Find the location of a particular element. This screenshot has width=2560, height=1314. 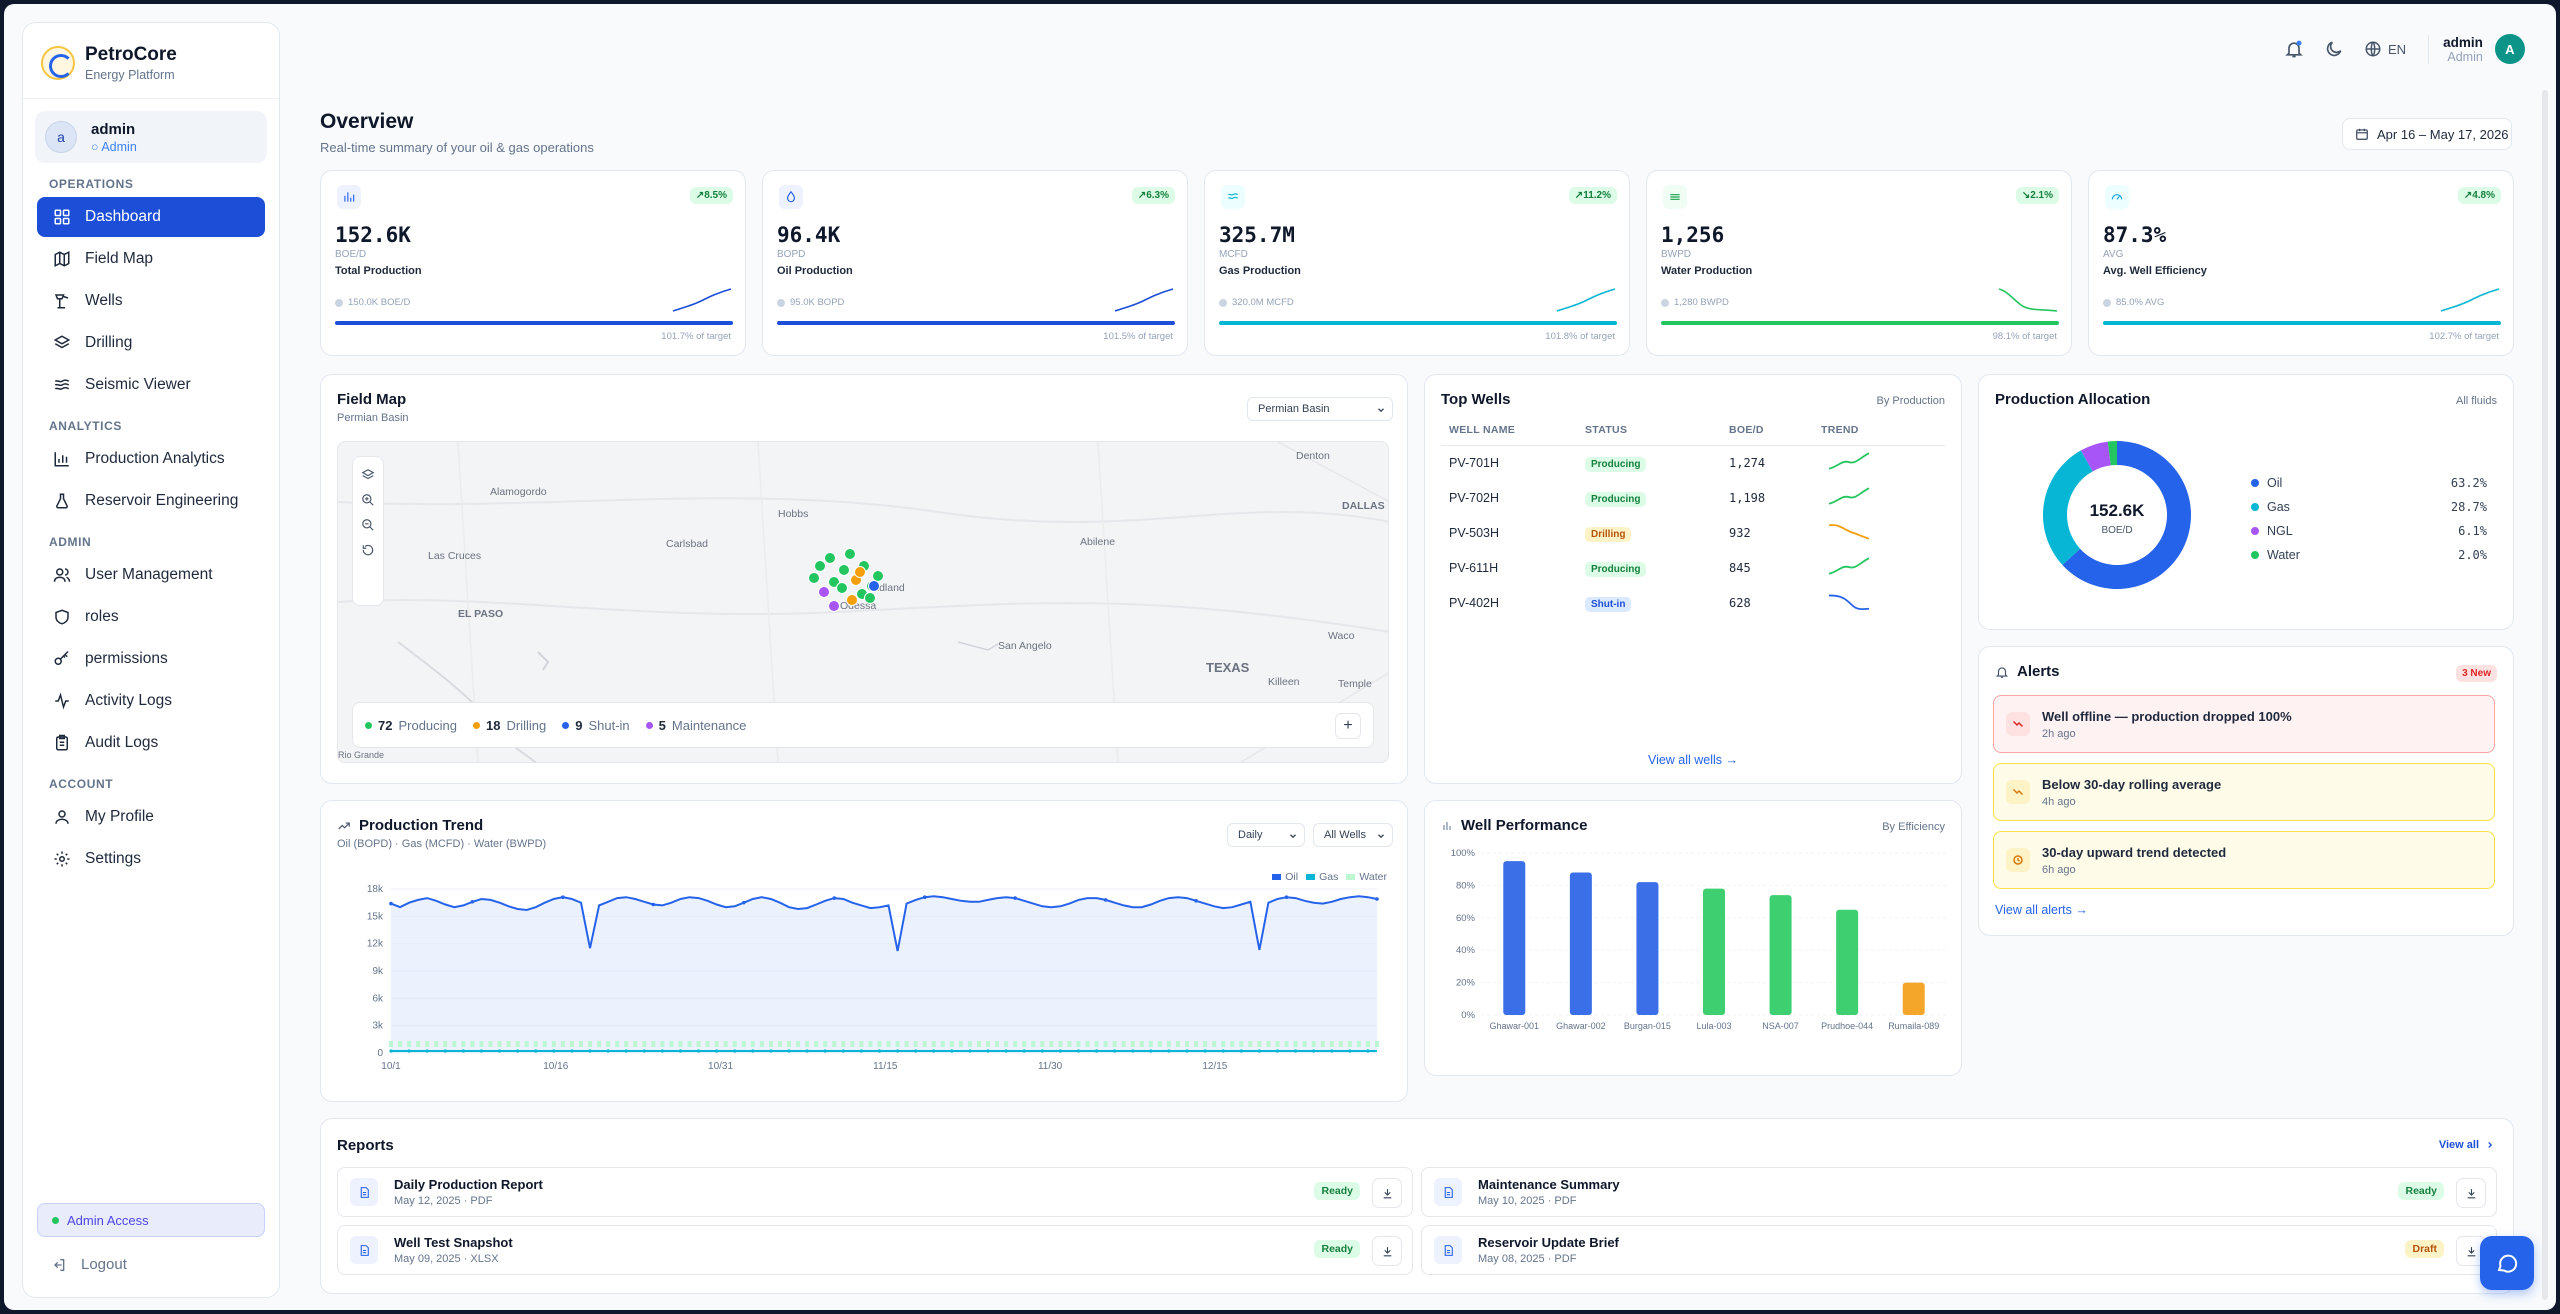

donut-slice-oil is located at coordinates (2126, 515).